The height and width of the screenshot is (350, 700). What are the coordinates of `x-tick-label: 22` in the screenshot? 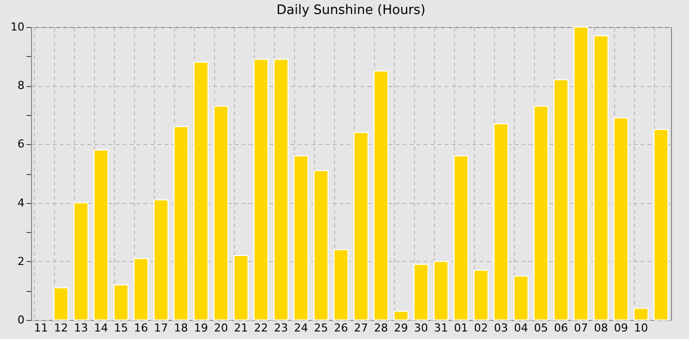 It's located at (261, 328).